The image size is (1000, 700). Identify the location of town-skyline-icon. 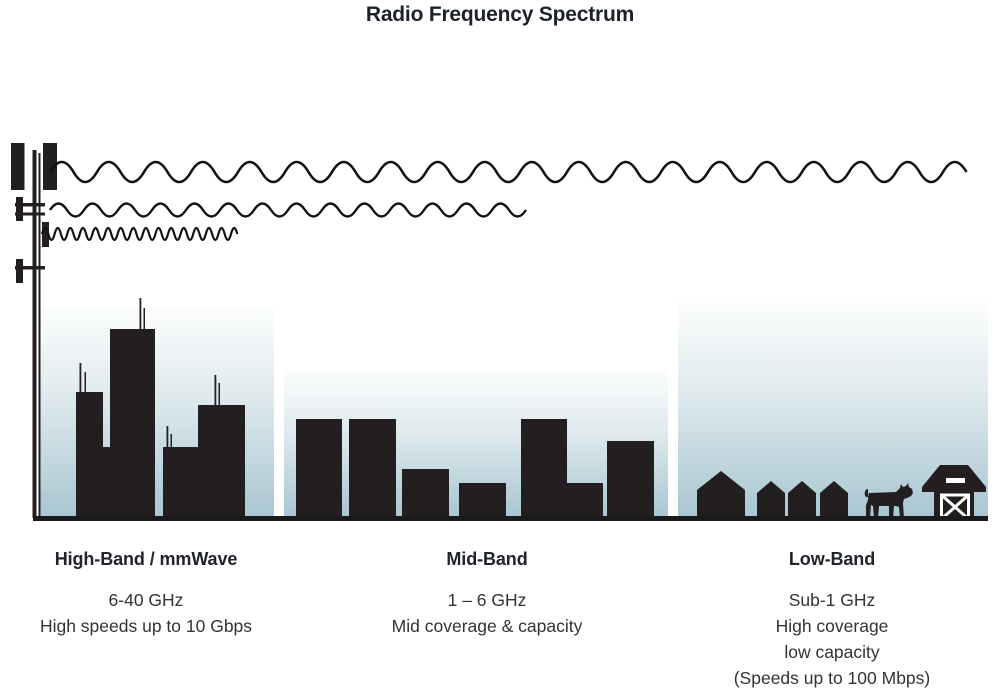
(475, 468).